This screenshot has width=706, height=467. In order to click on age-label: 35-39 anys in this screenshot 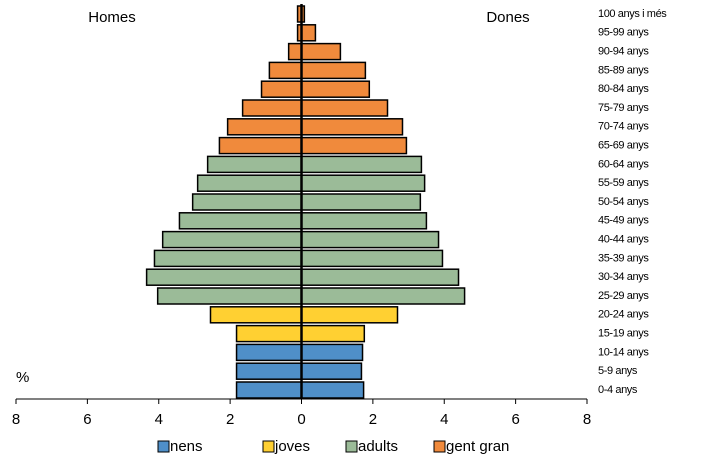, I will do `click(623, 258)`.